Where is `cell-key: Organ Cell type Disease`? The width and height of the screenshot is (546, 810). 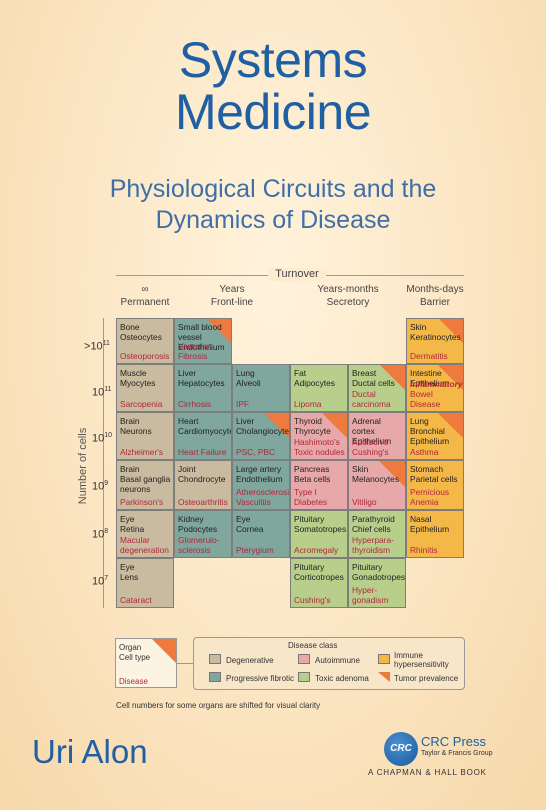 cell-key: Organ Cell type Disease is located at coordinates (146, 663).